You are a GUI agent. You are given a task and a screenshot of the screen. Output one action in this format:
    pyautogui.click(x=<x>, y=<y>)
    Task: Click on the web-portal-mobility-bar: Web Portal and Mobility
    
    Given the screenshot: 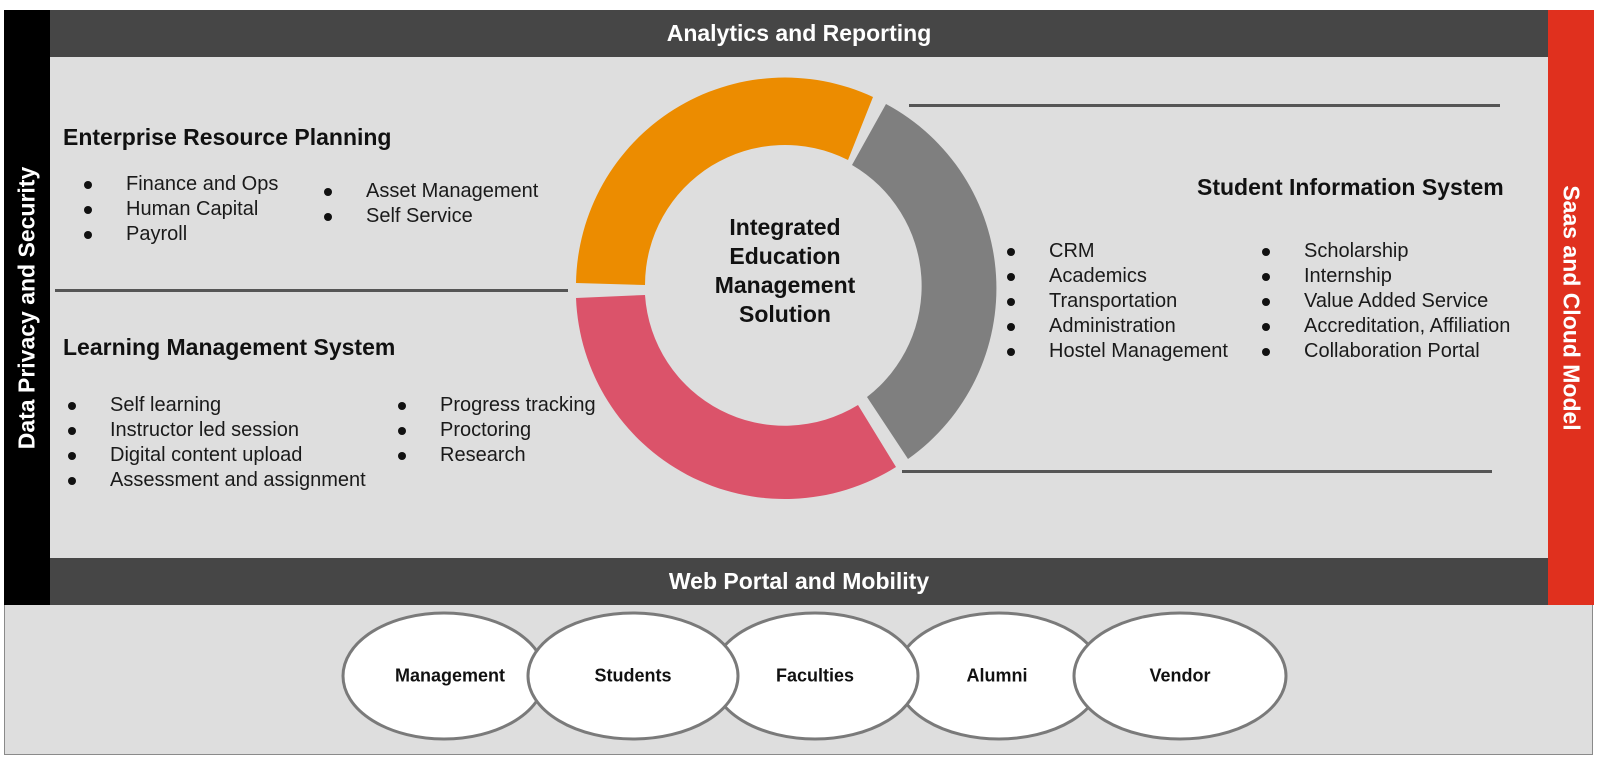 What is the action you would take?
    pyautogui.click(x=799, y=581)
    